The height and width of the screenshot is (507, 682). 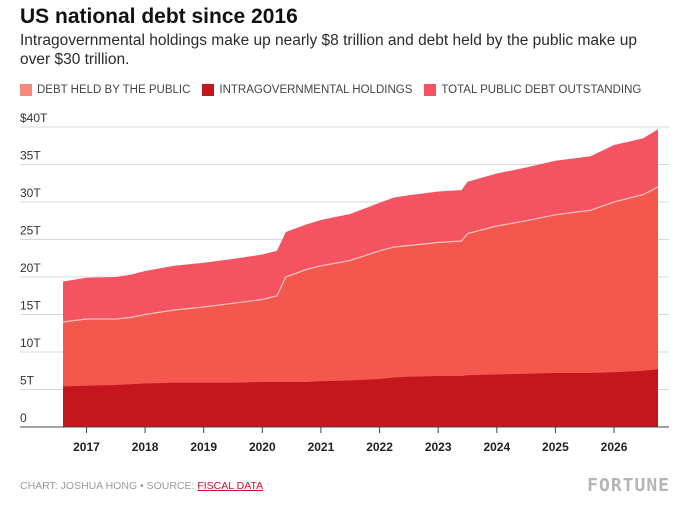 What do you see at coordinates (438, 447) in the screenshot?
I see `x-tick-label: 2023` at bounding box center [438, 447].